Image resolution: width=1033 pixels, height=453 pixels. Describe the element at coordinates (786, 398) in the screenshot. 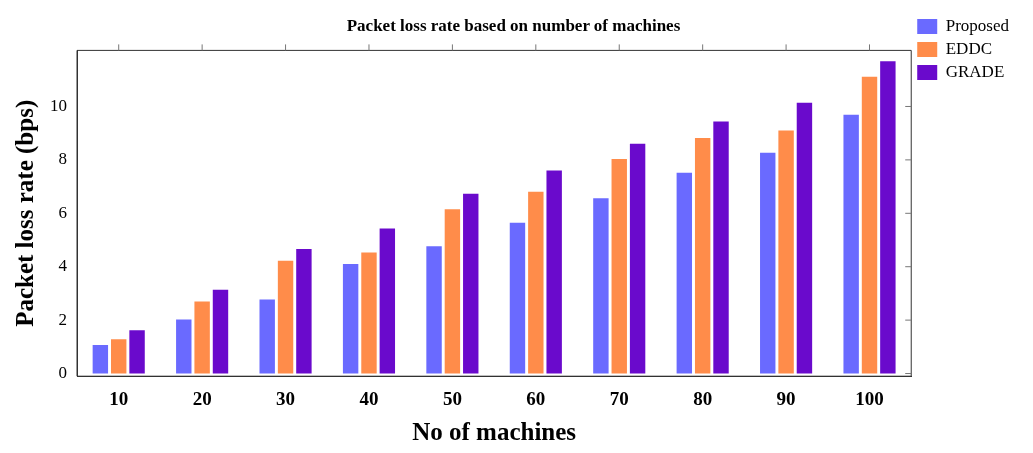

I see `x-tick-label: 90` at that location.